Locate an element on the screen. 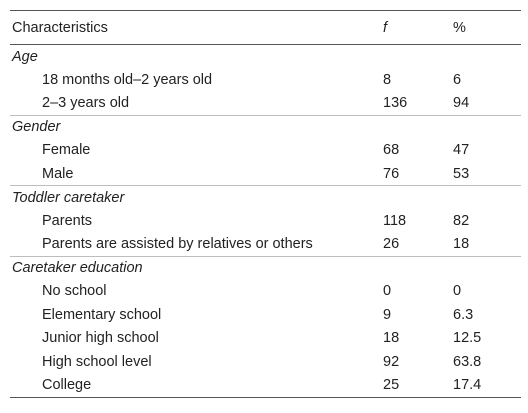 The width and height of the screenshot is (528, 413). section-row-gender: Gender is located at coordinates (265, 127).